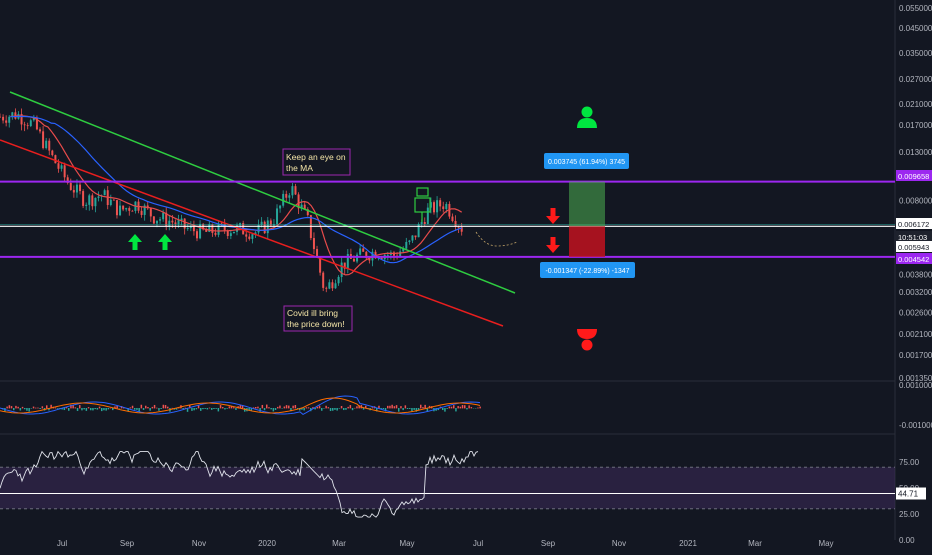  Describe the element at coordinates (915, 8) in the screenshot. I see `price-tick-label: 0.055000` at that location.